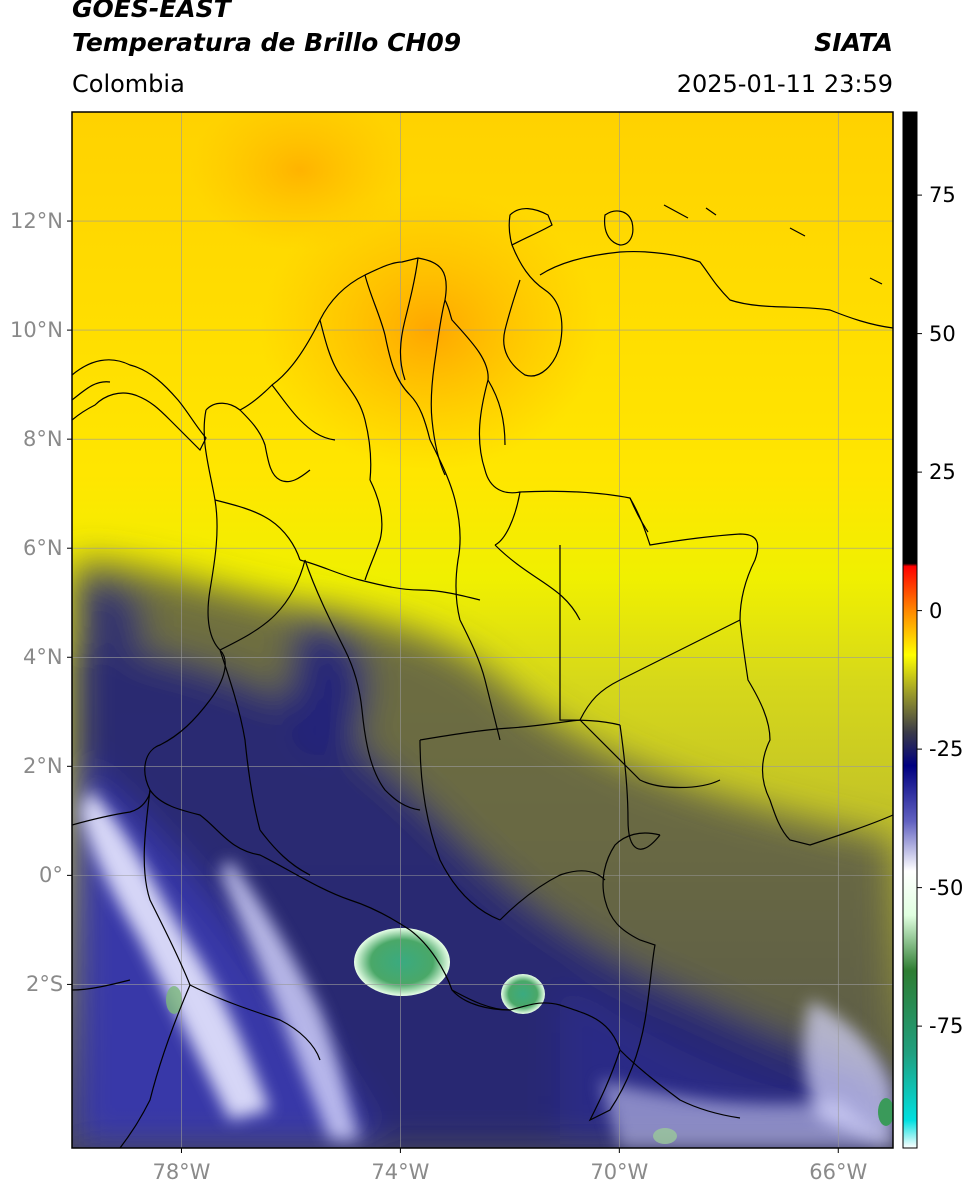  Describe the element at coordinates (36, 330) in the screenshot. I see `lat-tick-label: 10°N` at that location.